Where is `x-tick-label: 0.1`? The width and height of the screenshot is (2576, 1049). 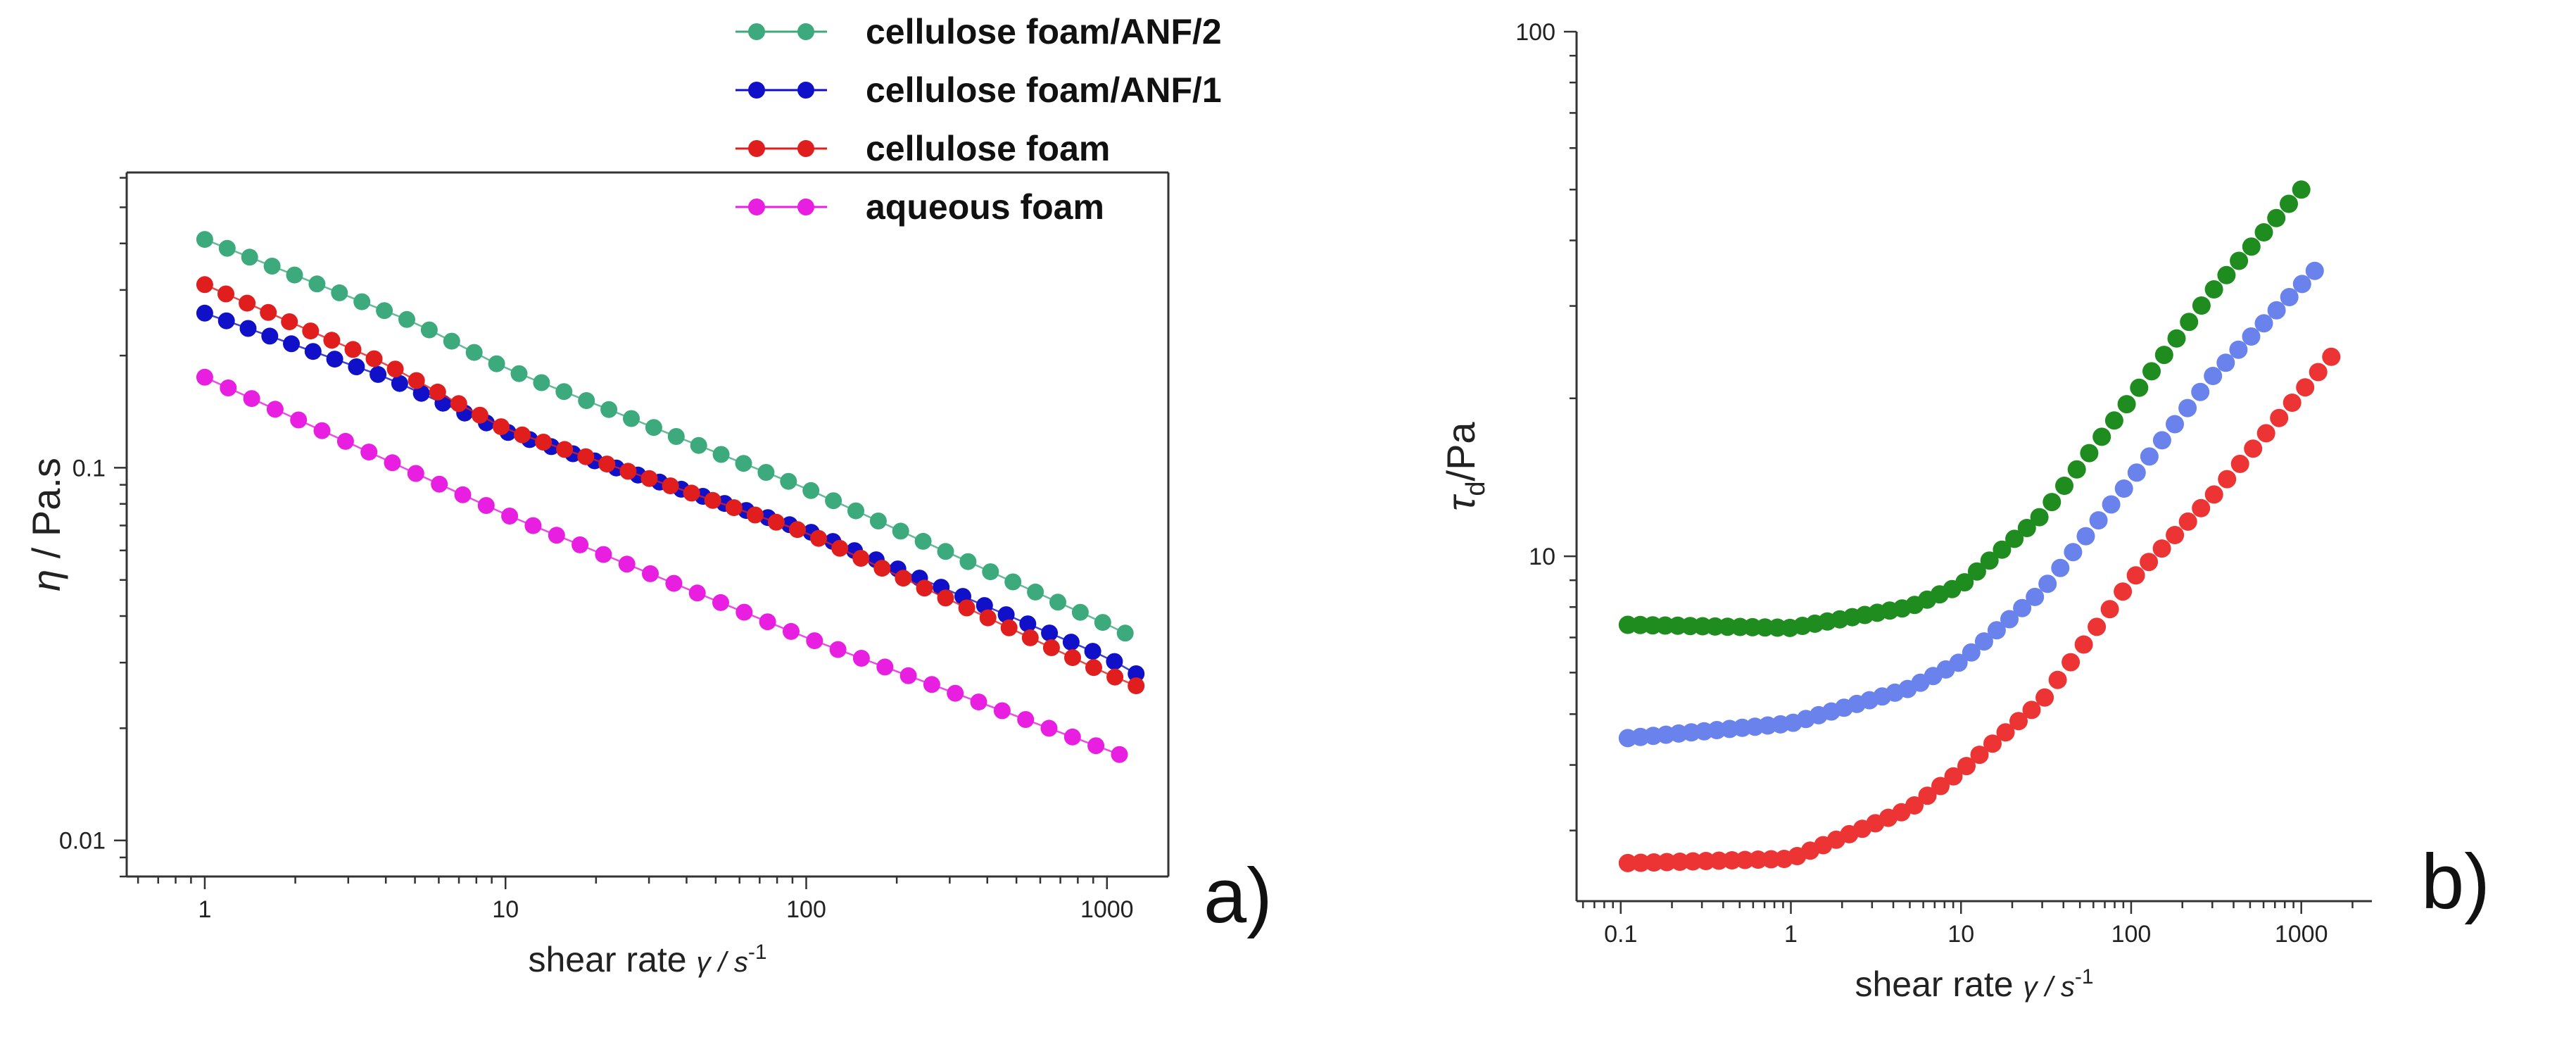 x-tick-label: 0.1 is located at coordinates (1620, 934).